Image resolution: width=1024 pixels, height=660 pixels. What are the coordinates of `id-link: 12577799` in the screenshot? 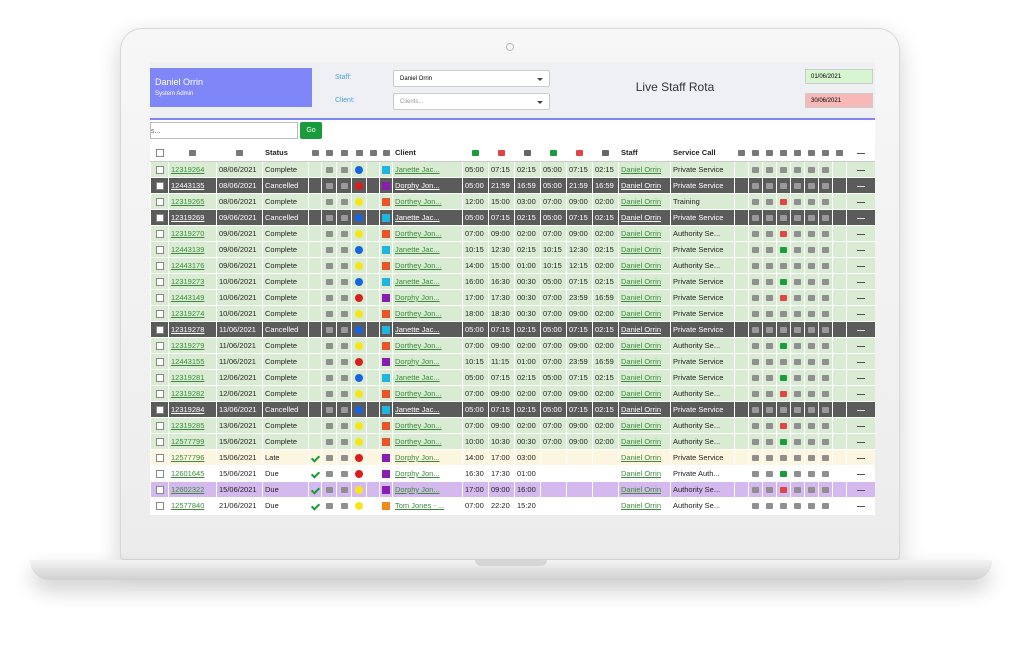 It's located at (188, 441).